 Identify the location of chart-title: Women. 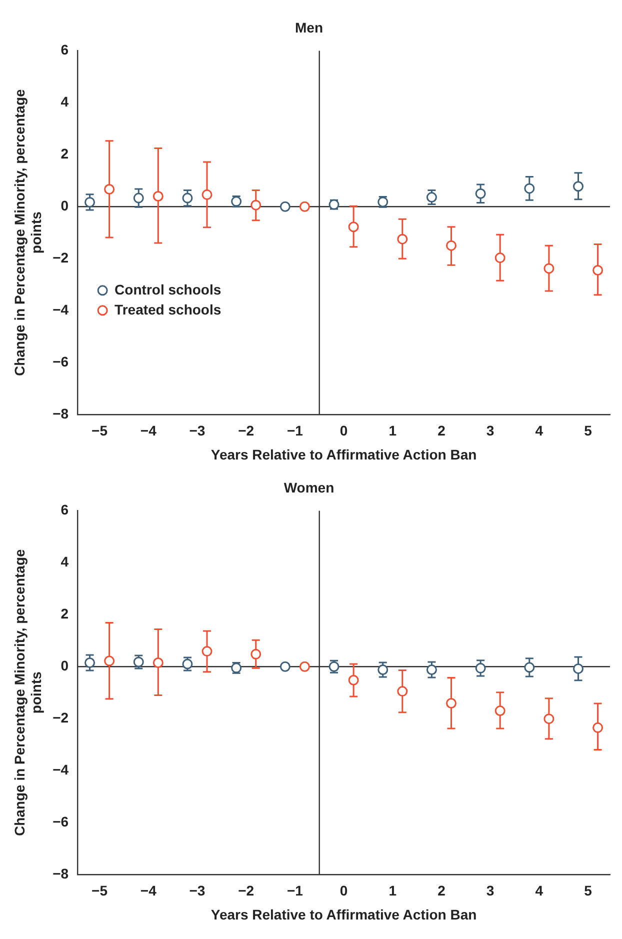
(309, 487).